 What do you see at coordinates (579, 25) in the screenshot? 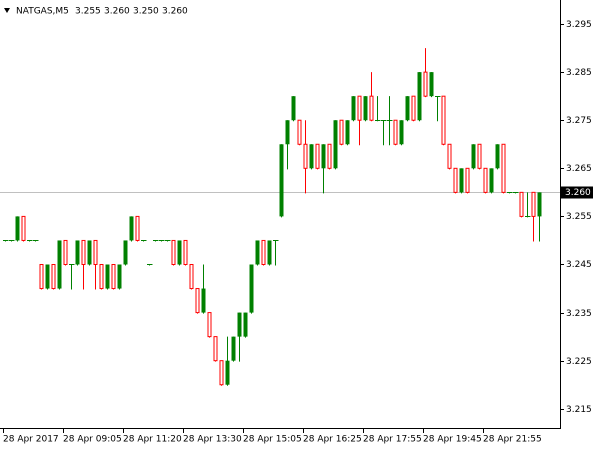
I see `y-tick-label: 3.295` at bounding box center [579, 25].